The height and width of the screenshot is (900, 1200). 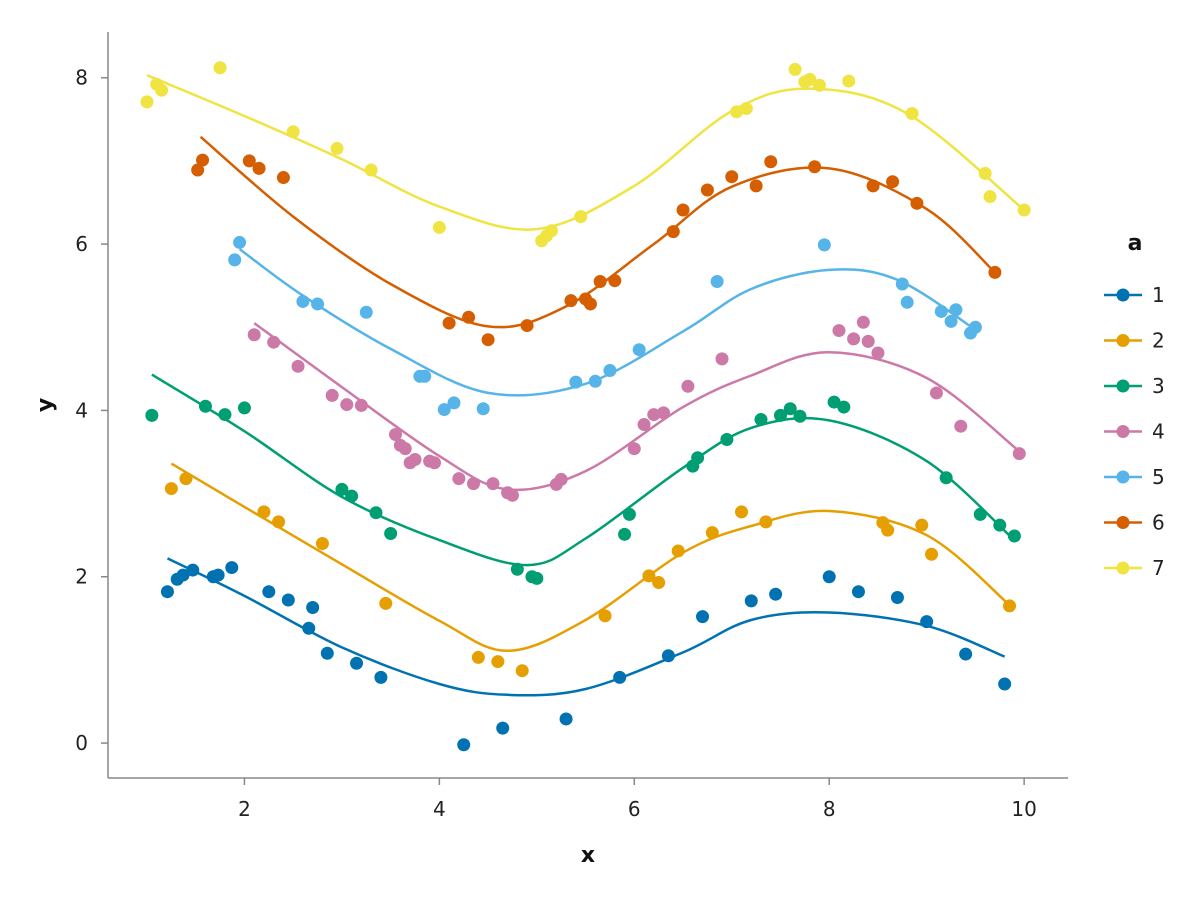 I want to click on x-tick-label: 2, so click(x=244, y=809).